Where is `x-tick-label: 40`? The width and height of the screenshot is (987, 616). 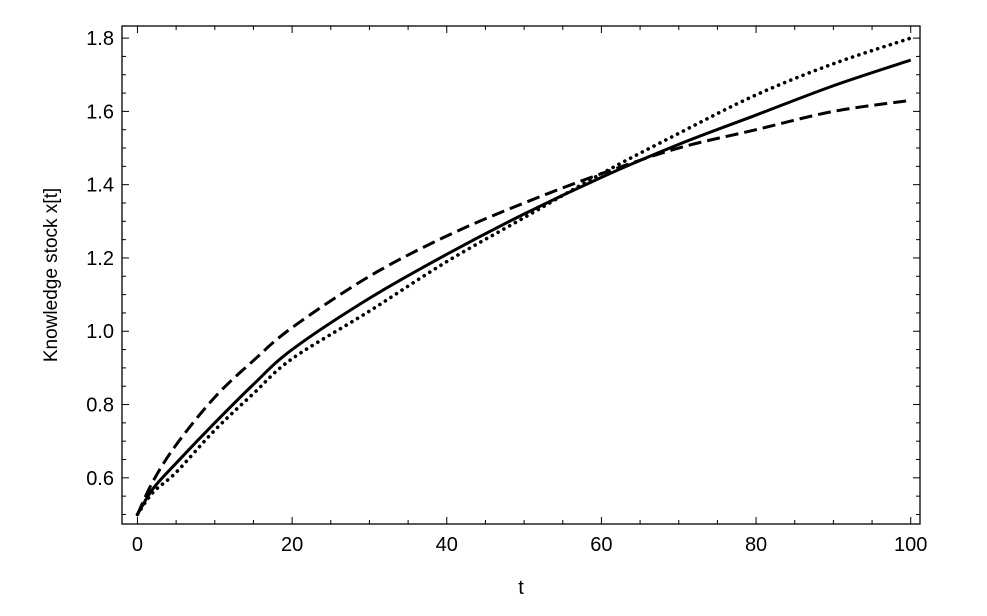
x-tick-label: 40 is located at coordinates (447, 545).